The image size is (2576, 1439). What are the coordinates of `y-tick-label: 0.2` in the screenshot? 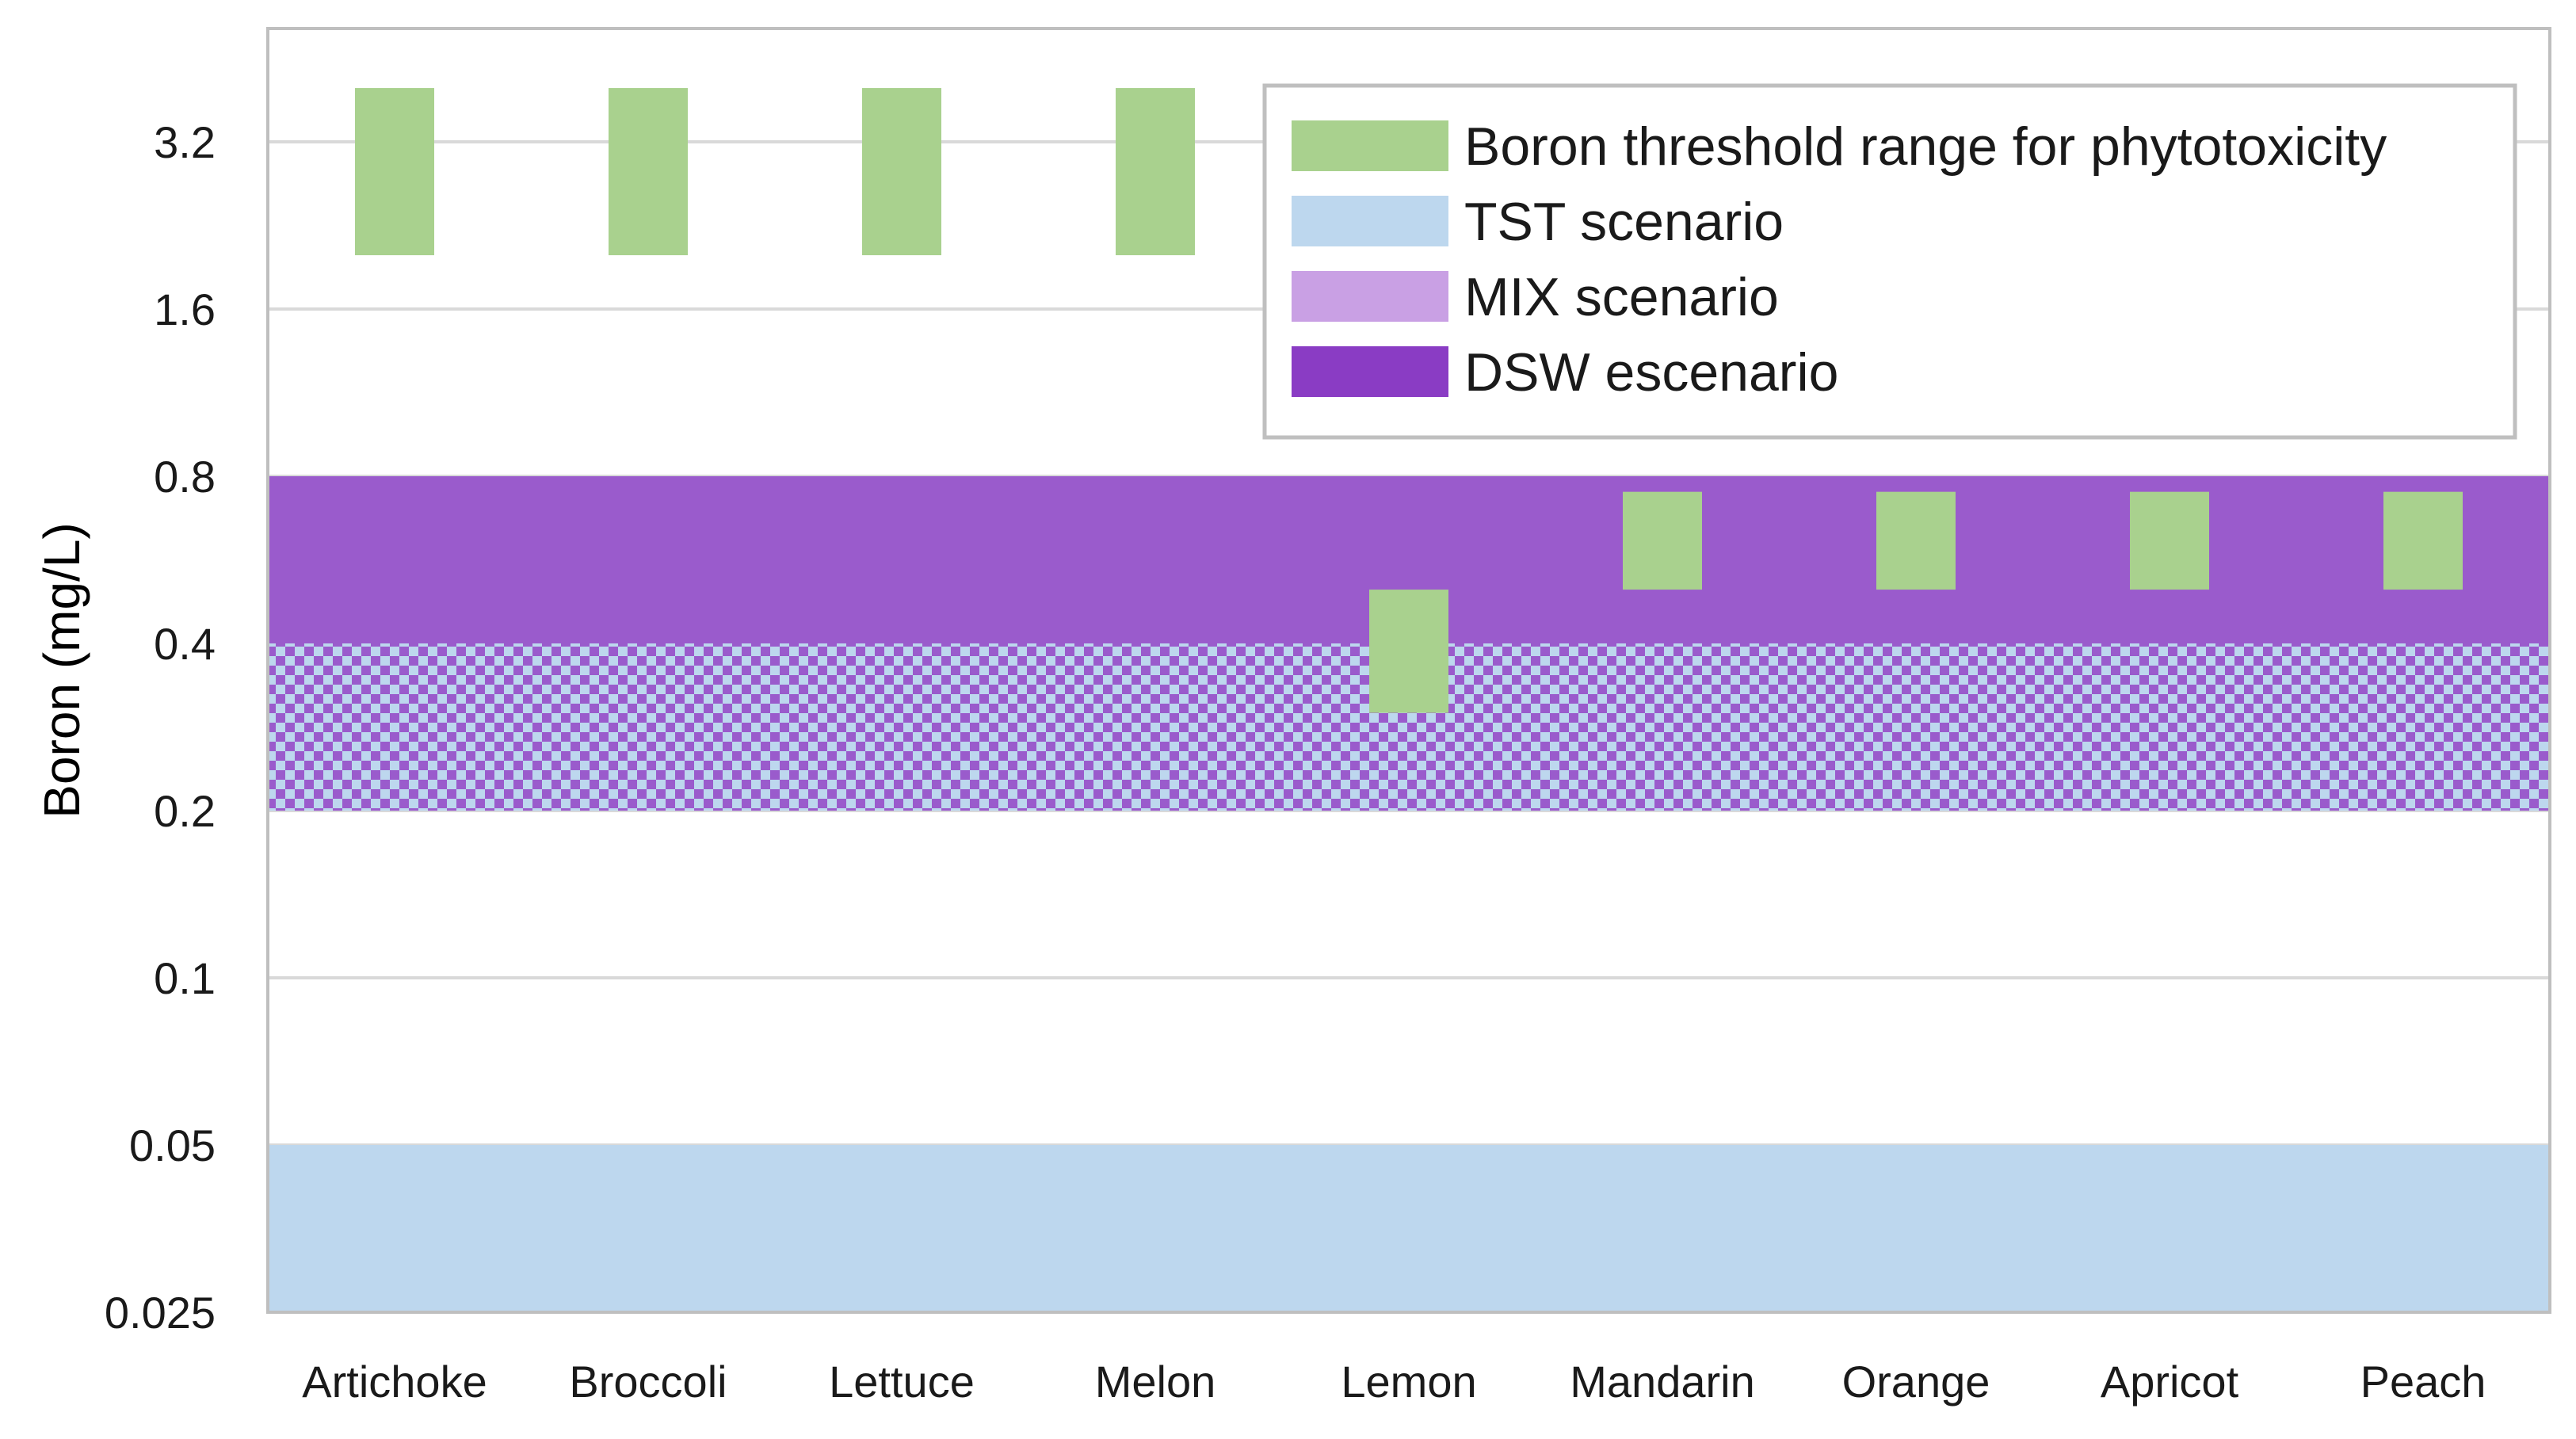 It's located at (185, 811).